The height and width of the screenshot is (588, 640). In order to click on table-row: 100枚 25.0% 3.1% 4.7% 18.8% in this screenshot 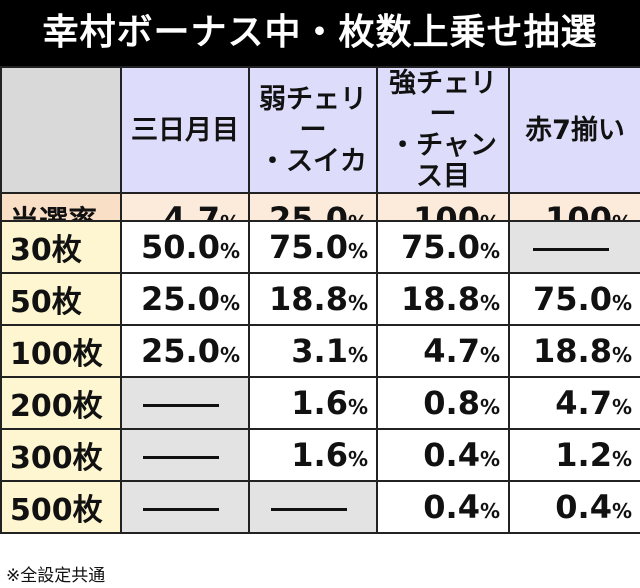, I will do `click(320, 351)`.